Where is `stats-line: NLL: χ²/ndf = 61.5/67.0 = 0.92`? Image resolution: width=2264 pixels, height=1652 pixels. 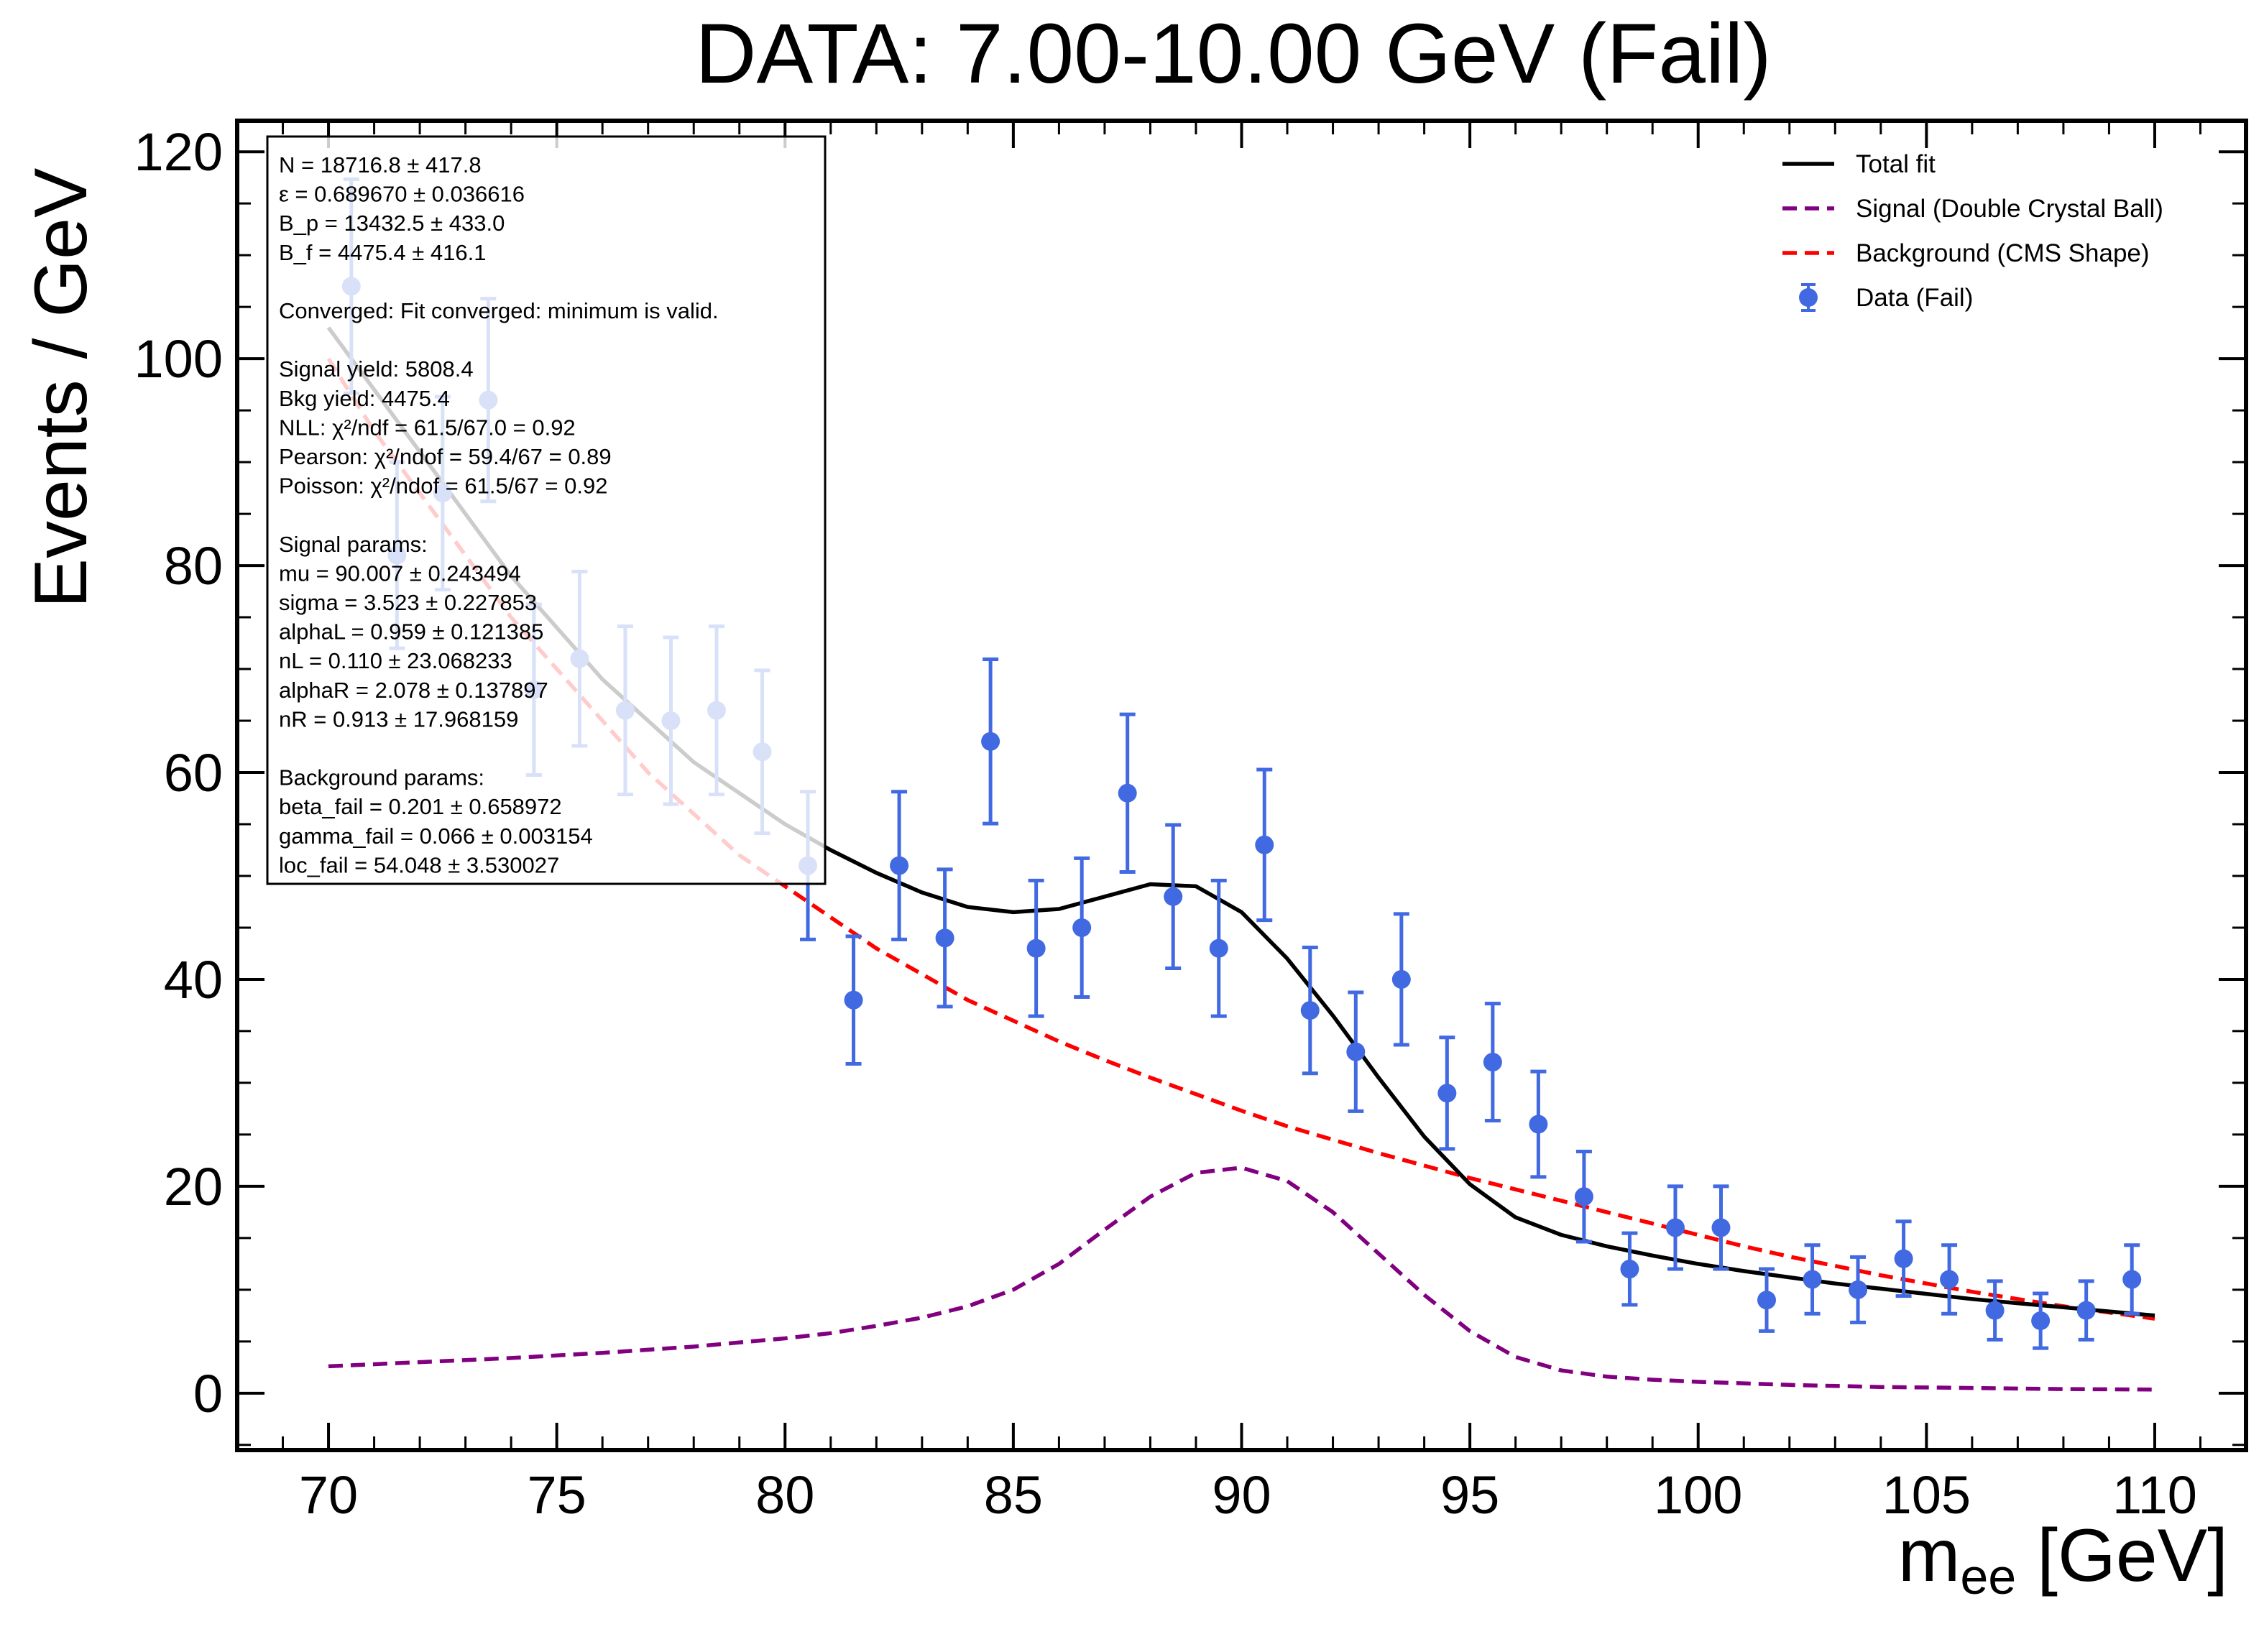
stats-line: NLL: χ²/ndf = 61.5/67.0 = 0.92 is located at coordinates (427, 427).